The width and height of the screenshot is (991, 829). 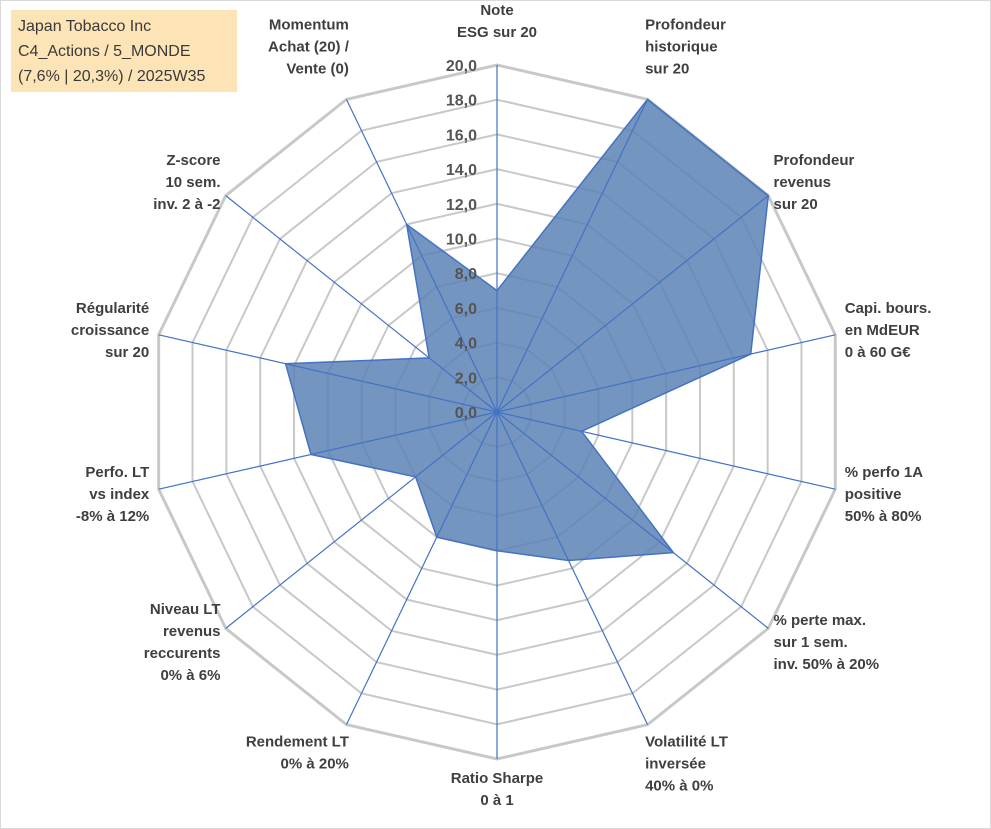 What do you see at coordinates (819, 620) in the screenshot?
I see `axis-label-line: % perte max.` at bounding box center [819, 620].